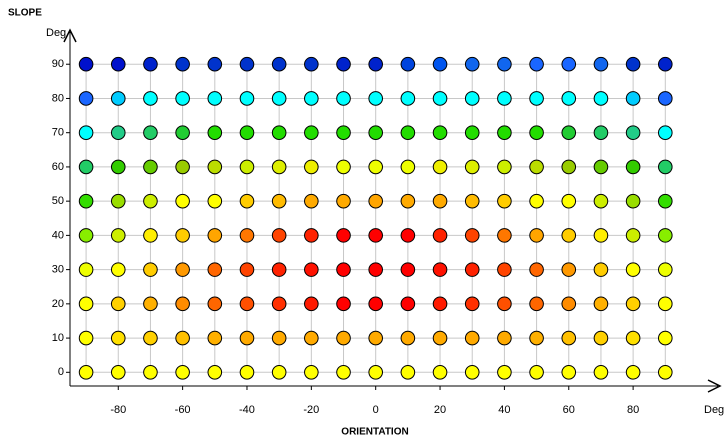 The width and height of the screenshot is (728, 439). Describe the element at coordinates (58, 270) in the screenshot. I see `y-tick-label: 30` at that location.